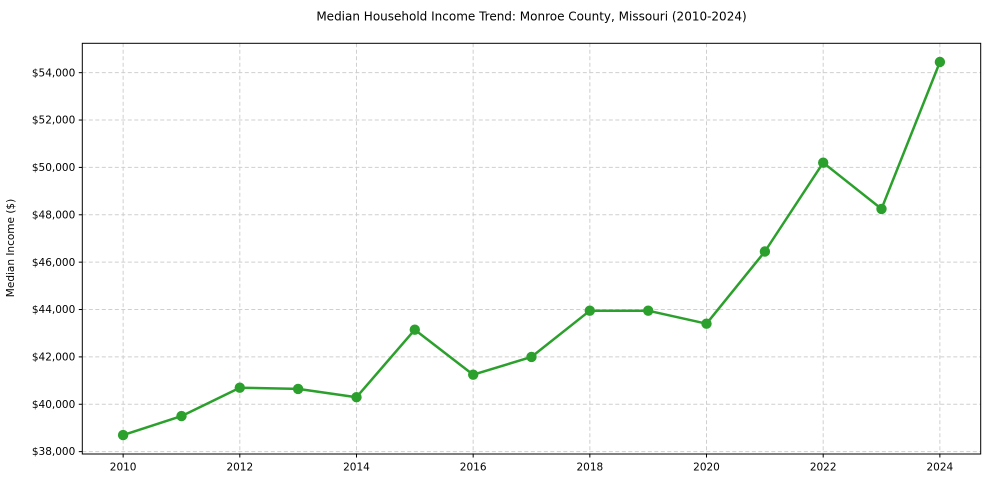 This screenshot has height=490, width=989. Describe the element at coordinates (356, 468) in the screenshot. I see `x-tick-label: 2014` at that location.